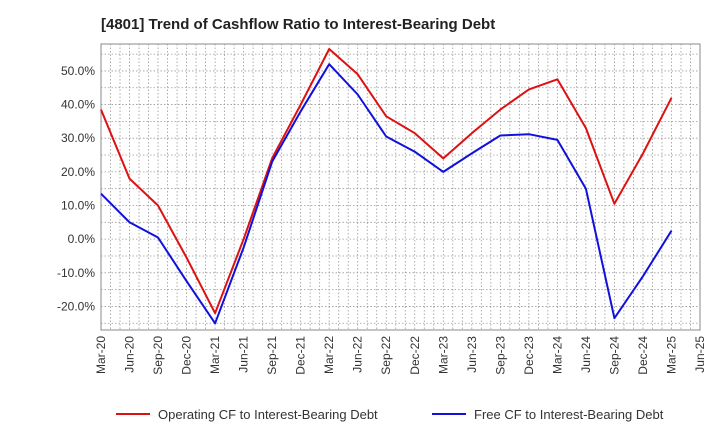 The width and height of the screenshot is (720, 440). What do you see at coordinates (358, 354) in the screenshot?
I see `x-tick-label: Jun-22` at bounding box center [358, 354].